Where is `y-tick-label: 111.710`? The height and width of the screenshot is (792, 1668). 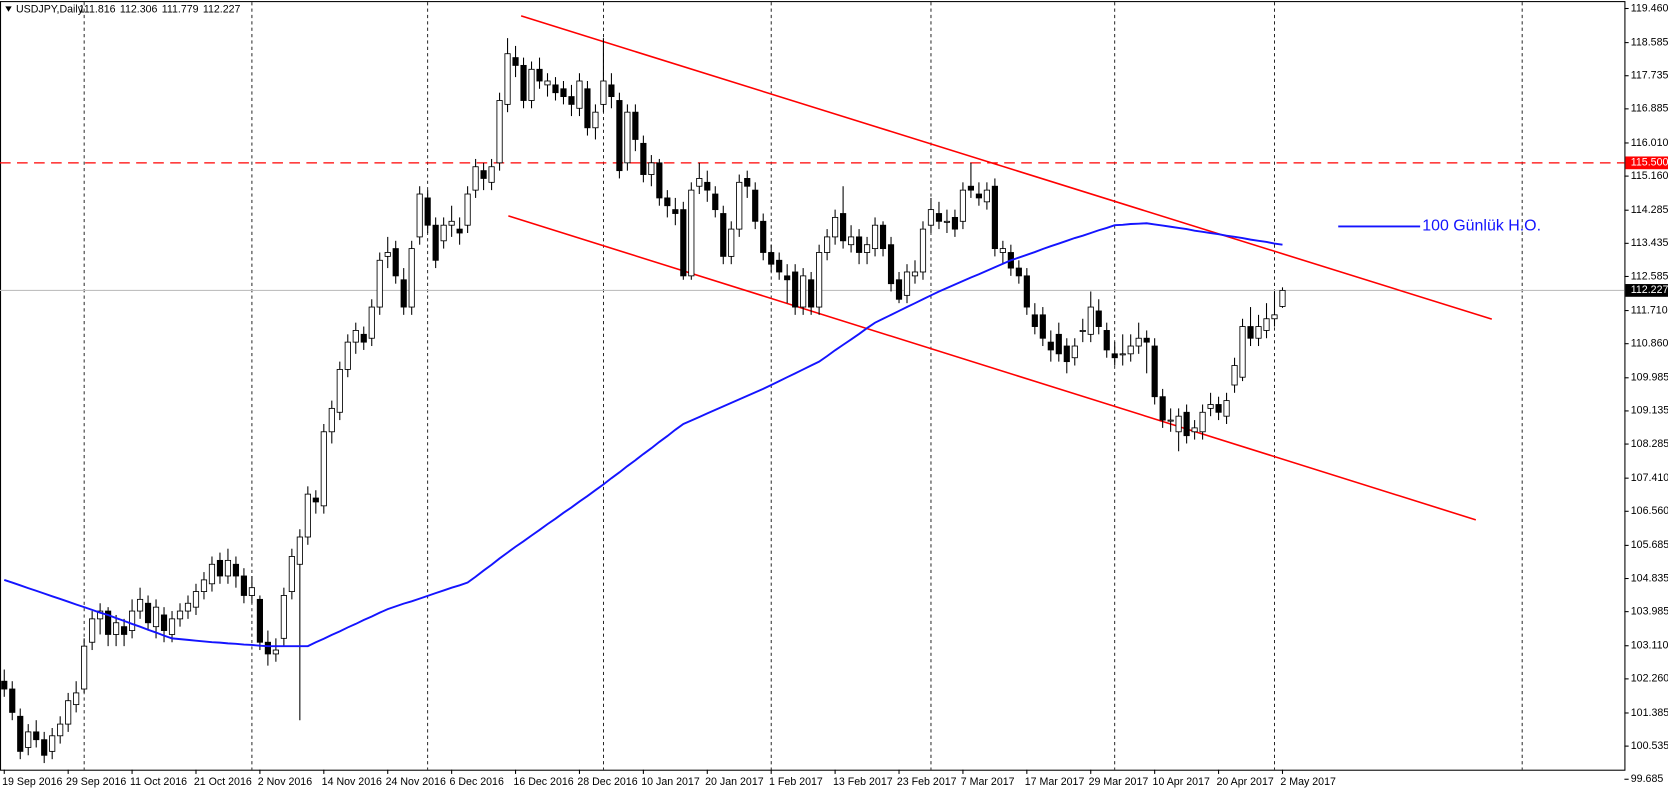
y-tick-label: 111.710 is located at coordinates (1649, 310).